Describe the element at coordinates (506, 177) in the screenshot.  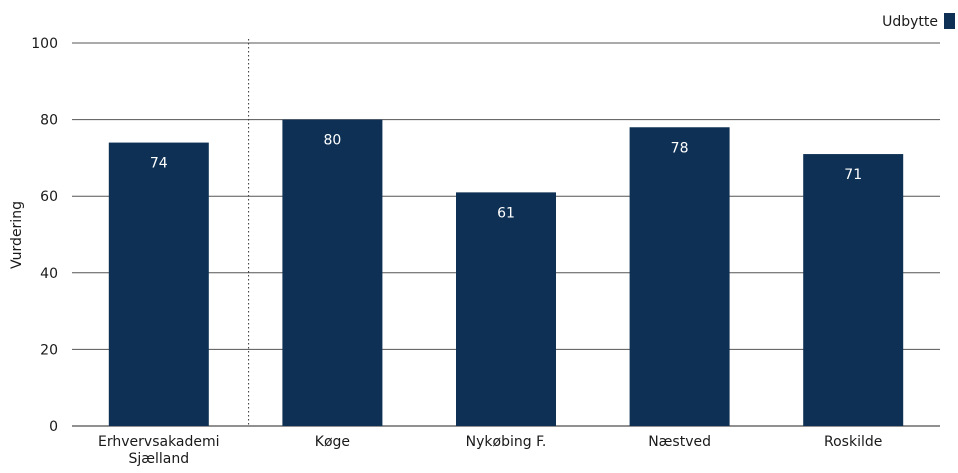
I see `data-labels: 74 80 61 78 71` at that location.